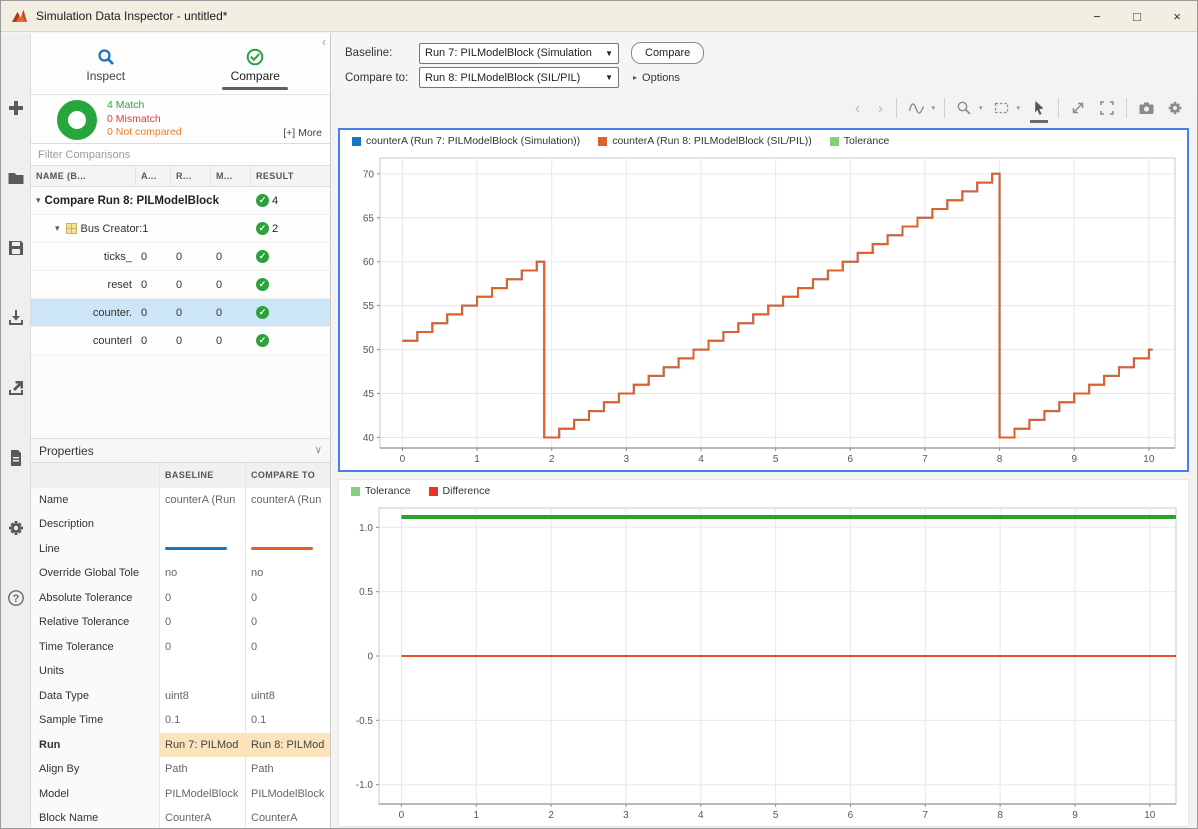 The height and width of the screenshot is (829, 1198). Describe the element at coordinates (202, 695) in the screenshot. I see `property-baseline-value: uint8` at that location.